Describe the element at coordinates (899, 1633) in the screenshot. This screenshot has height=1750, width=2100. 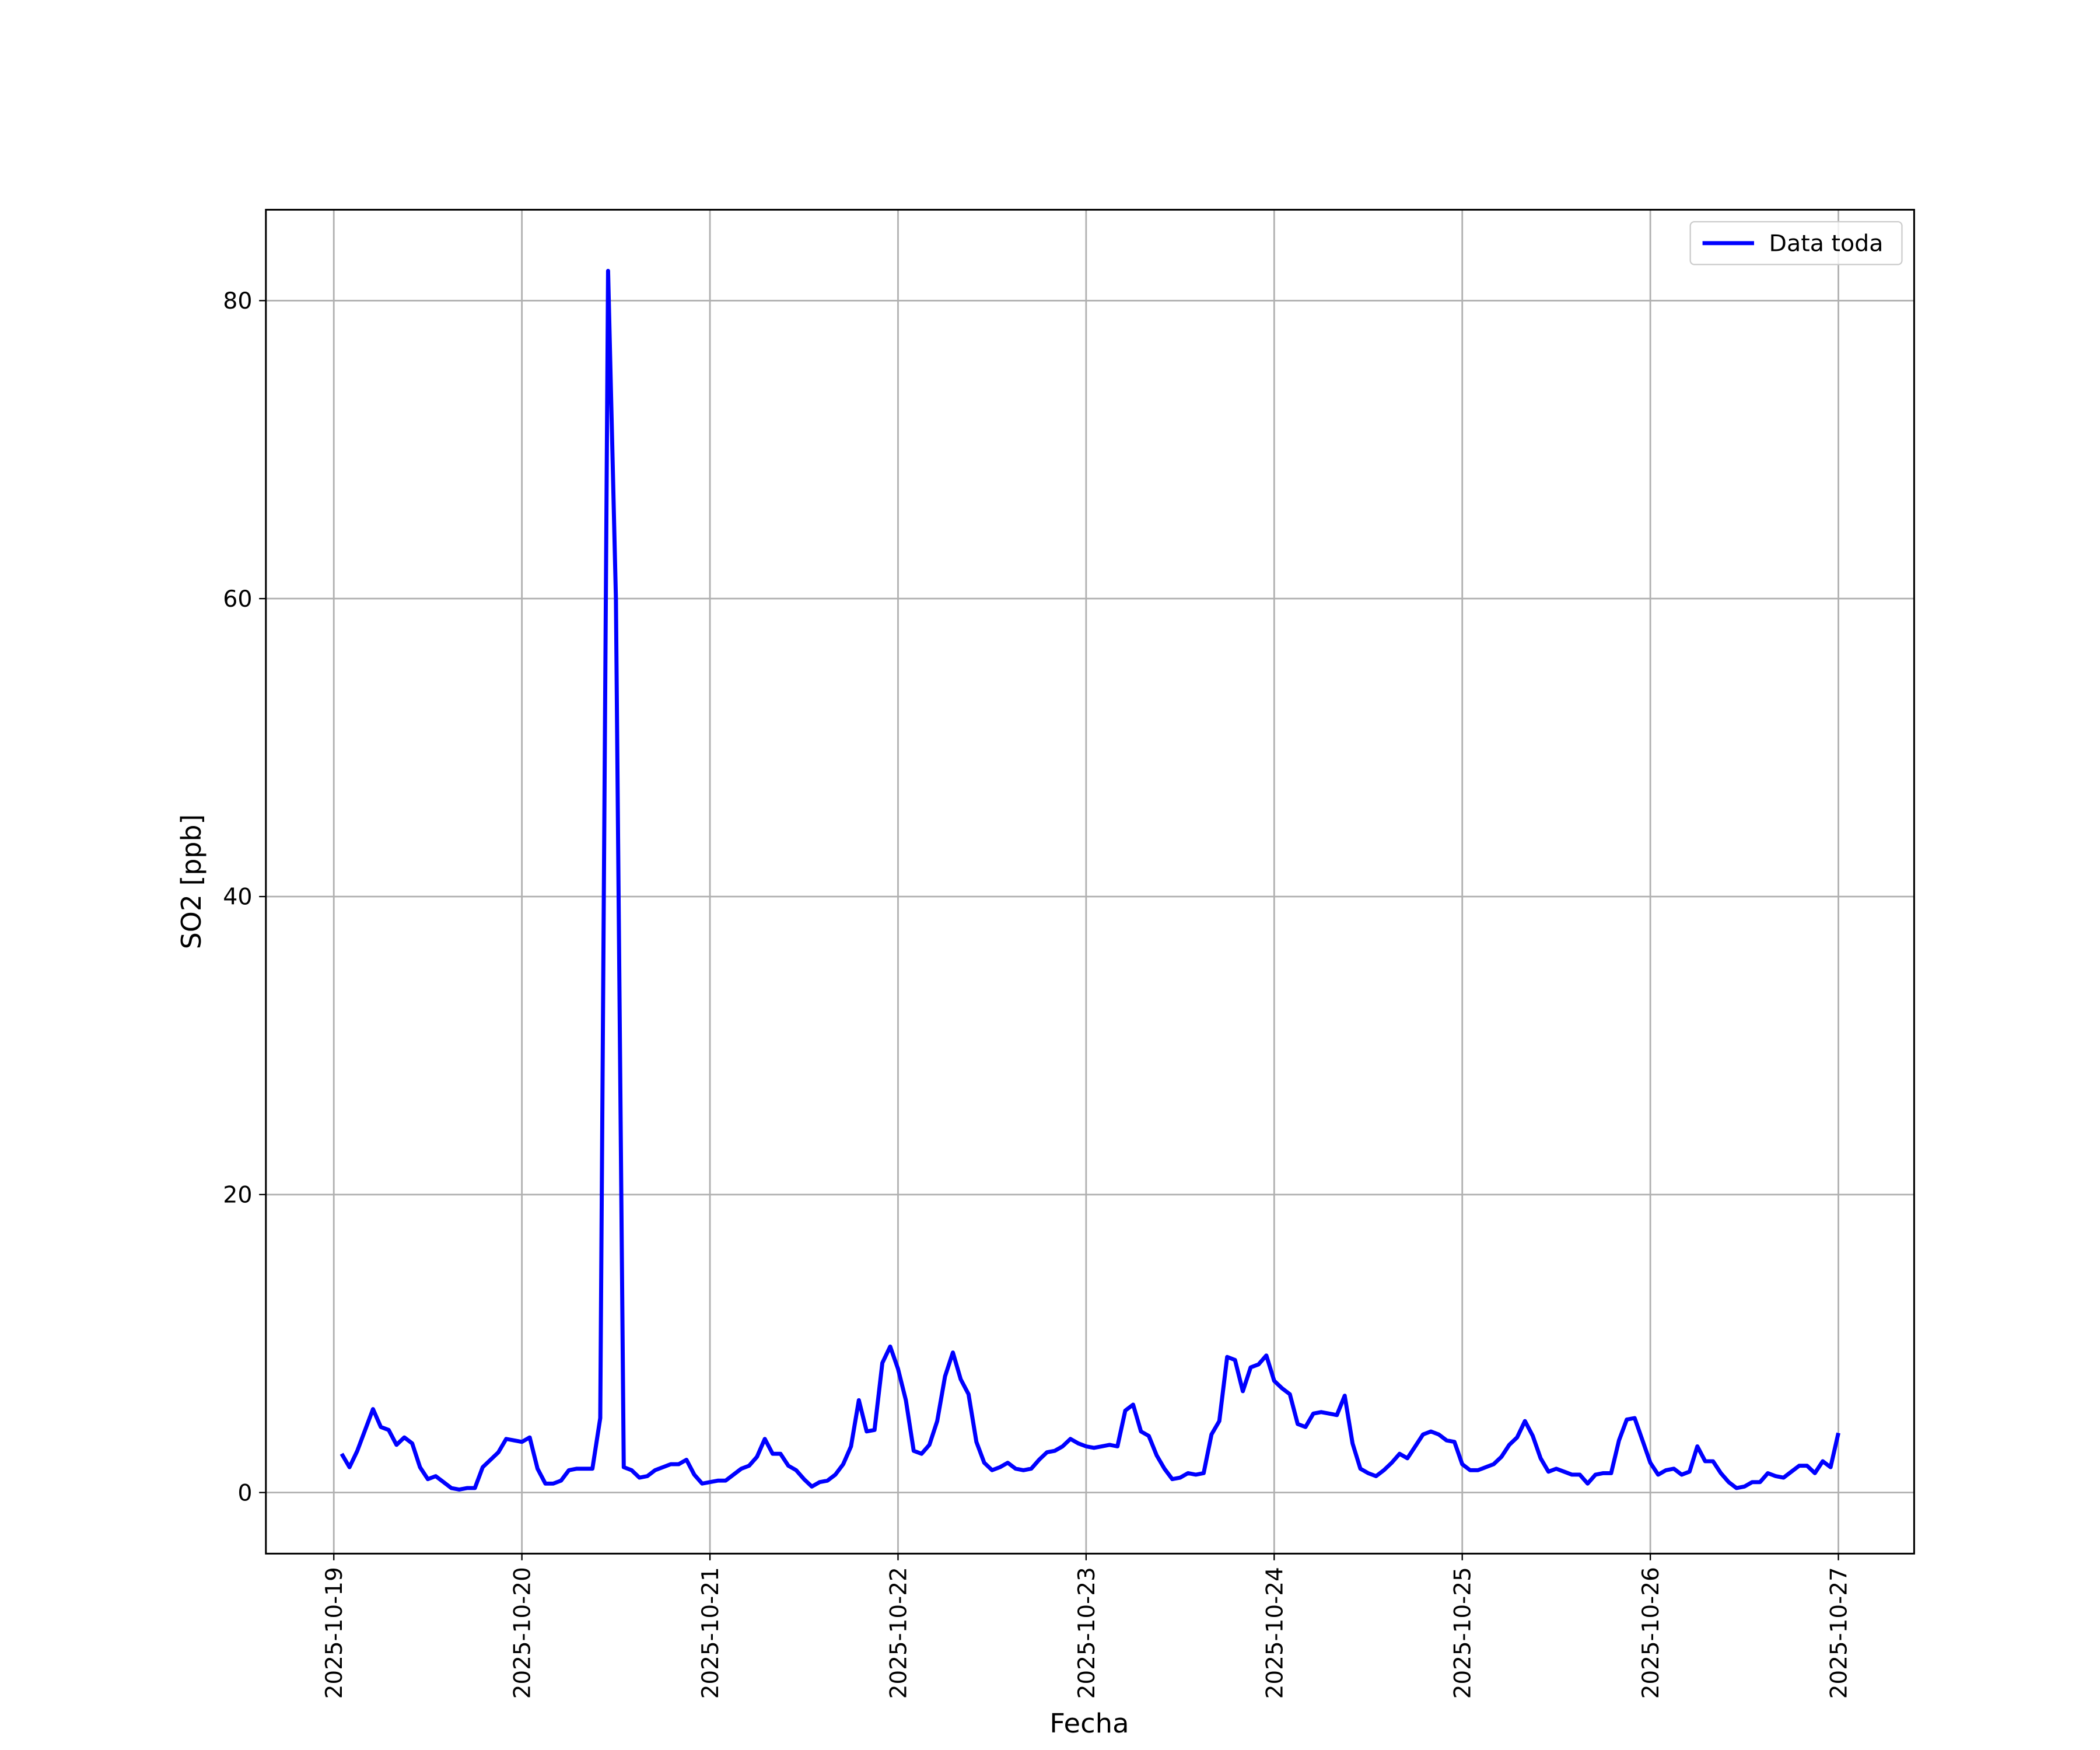
I see `x-tick-label: 2025-10-22` at that location.